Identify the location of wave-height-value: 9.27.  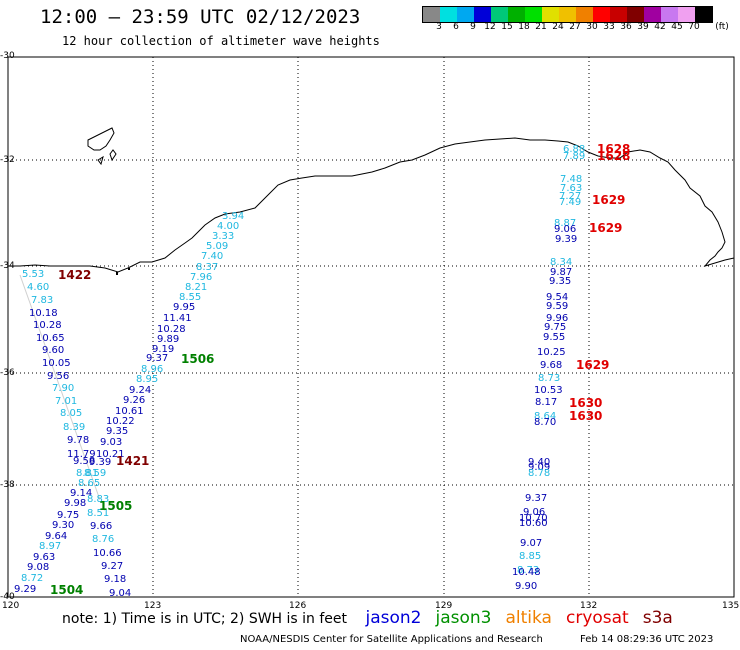
(112, 566).